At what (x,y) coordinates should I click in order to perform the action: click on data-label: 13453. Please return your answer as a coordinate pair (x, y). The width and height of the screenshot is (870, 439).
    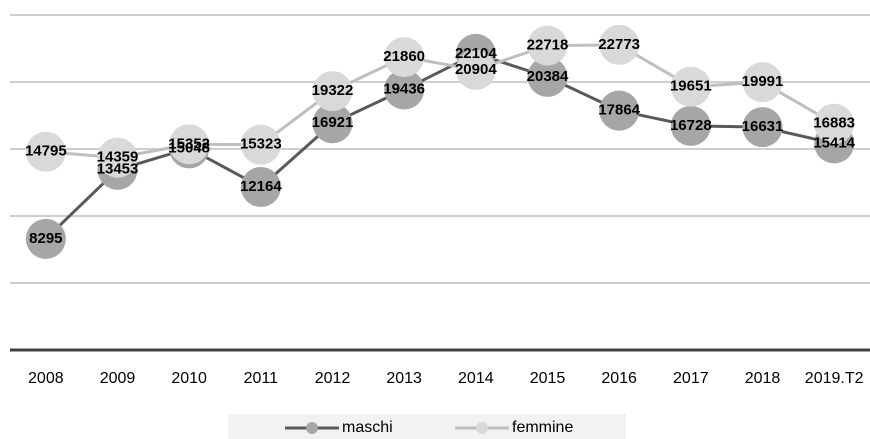
    Looking at the image, I should click on (118, 169).